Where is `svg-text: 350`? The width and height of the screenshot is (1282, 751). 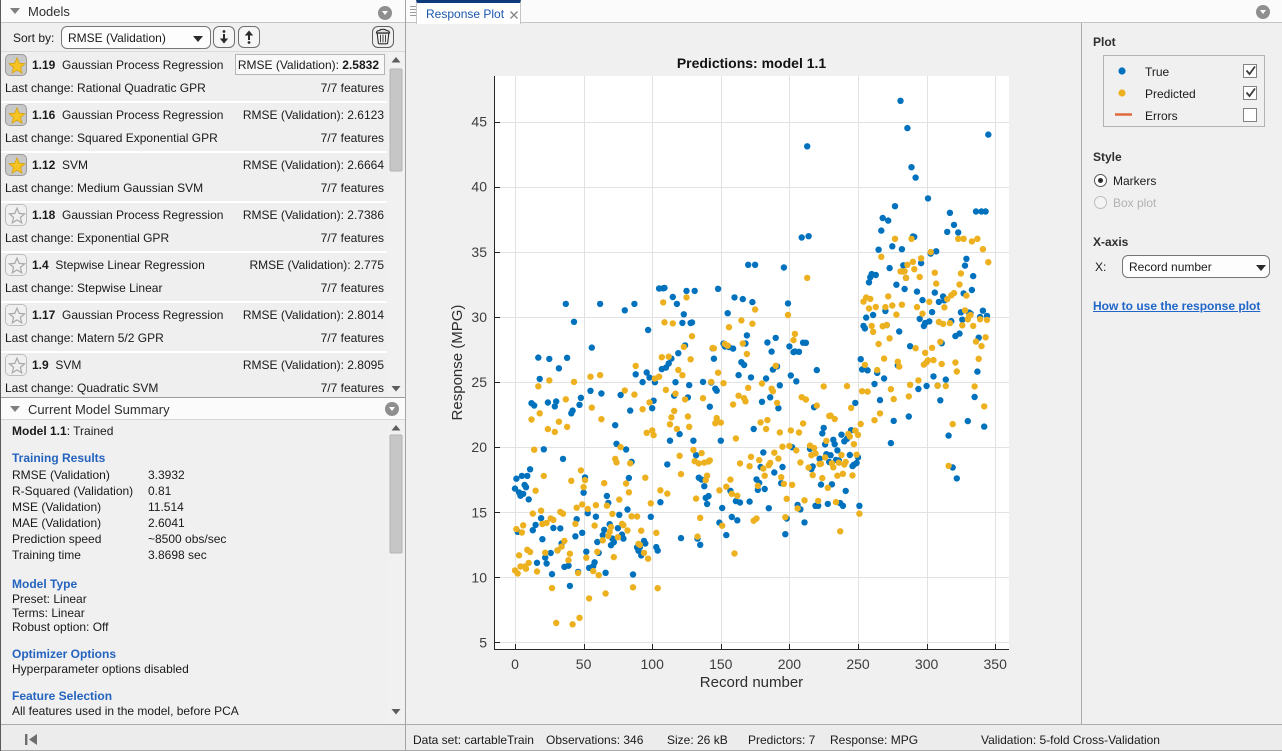
svg-text: 350 is located at coordinates (996, 664).